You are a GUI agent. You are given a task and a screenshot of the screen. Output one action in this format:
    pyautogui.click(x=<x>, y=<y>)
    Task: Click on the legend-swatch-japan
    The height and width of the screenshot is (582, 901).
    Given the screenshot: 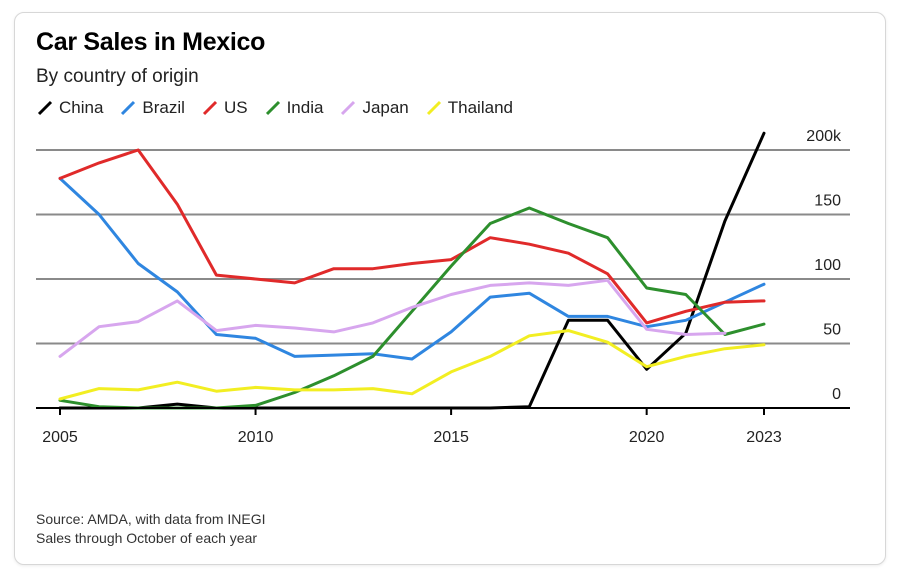 What is the action you would take?
    pyautogui.click(x=348, y=108)
    